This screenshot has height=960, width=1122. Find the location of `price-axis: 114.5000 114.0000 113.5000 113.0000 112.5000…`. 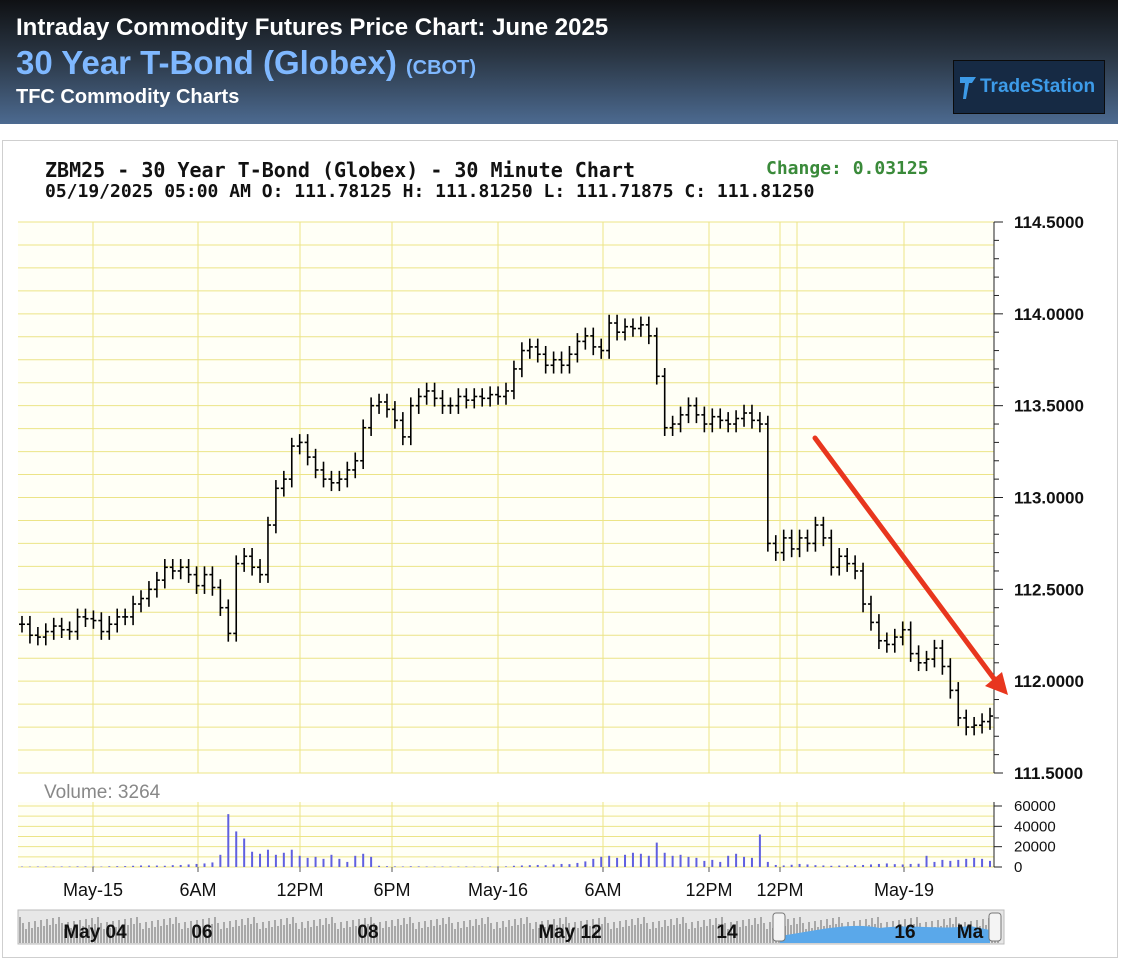

price-axis: 114.5000 114.0000 113.5000 113.0000 112.5000… is located at coordinates (1038, 498).